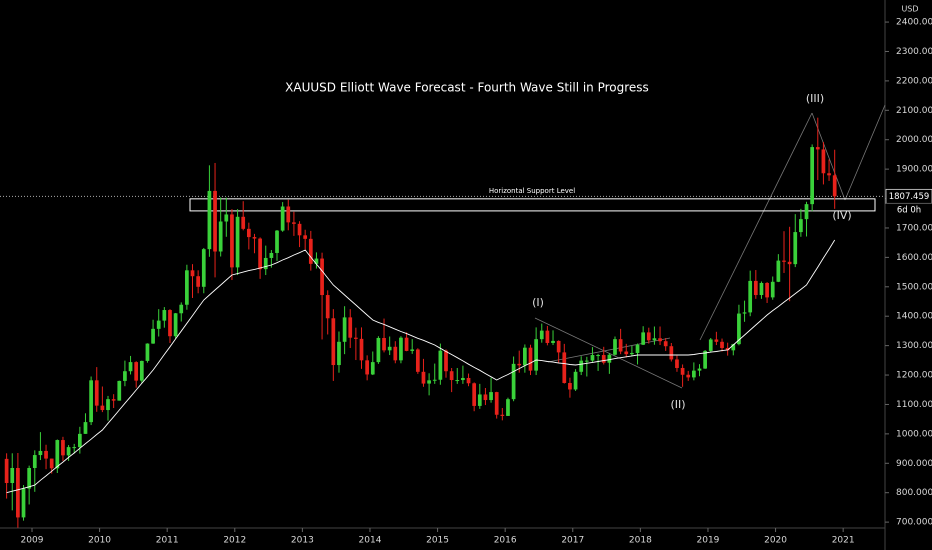 The width and height of the screenshot is (932, 550). What do you see at coordinates (775, 541) in the screenshot?
I see `x-tick-label: 2020` at bounding box center [775, 541].